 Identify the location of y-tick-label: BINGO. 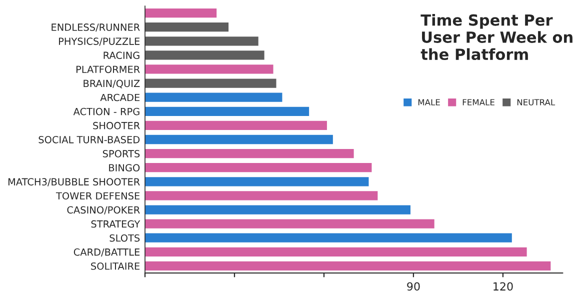
(124, 168).